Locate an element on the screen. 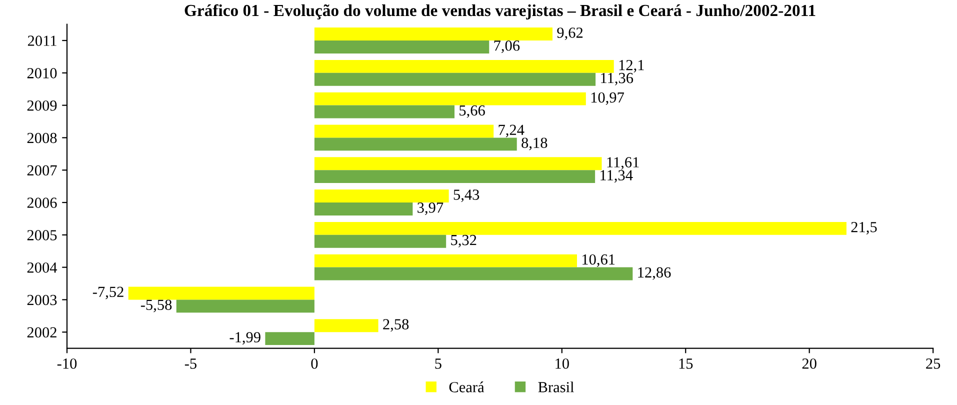  y-tick-label: 2009 is located at coordinates (42, 105).